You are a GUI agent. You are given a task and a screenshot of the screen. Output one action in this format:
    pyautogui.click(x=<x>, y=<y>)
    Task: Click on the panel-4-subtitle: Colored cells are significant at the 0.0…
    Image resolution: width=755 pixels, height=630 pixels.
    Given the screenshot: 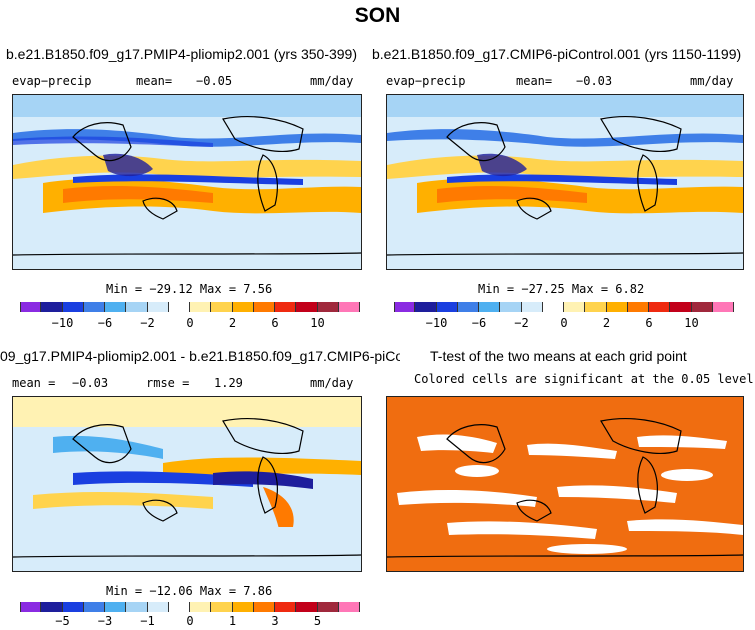 What is the action you would take?
    pyautogui.click(x=584, y=379)
    